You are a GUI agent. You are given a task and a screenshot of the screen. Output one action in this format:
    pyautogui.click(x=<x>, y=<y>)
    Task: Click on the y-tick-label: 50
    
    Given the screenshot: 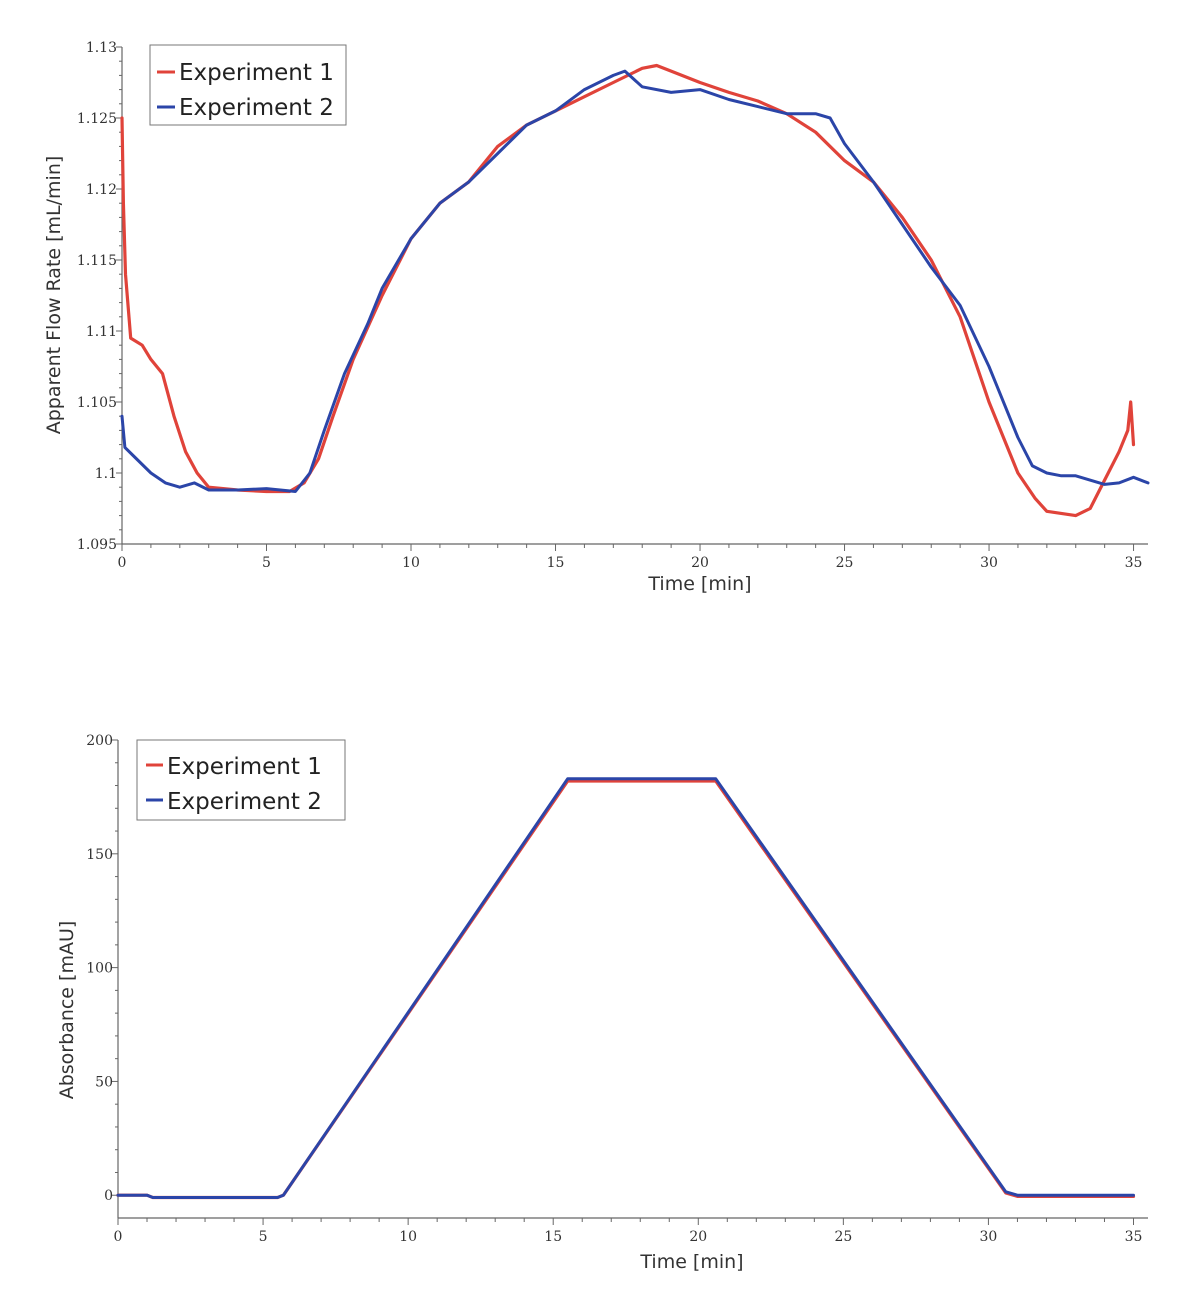 What is the action you would take?
    pyautogui.click(x=104, y=1082)
    